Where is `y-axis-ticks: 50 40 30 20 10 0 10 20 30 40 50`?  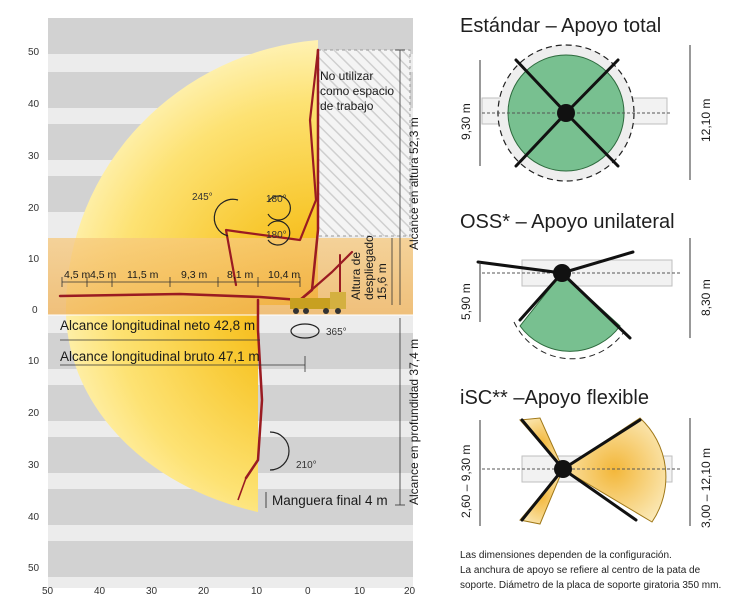 y-axis-ticks: 50 40 30 20 10 0 10 20 30 40 50 is located at coordinates (34, 310).